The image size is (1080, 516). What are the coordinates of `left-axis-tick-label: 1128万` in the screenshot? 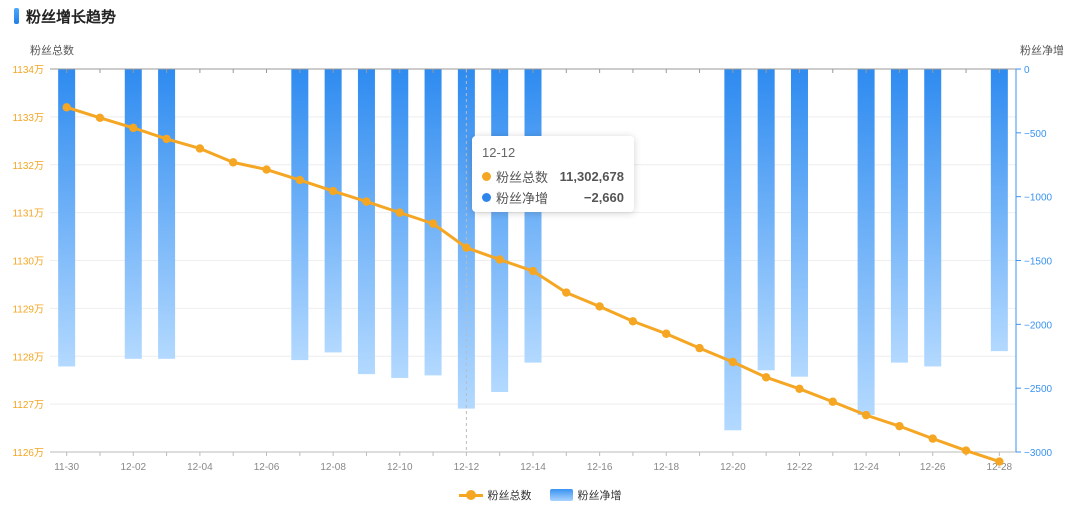 It's located at (28, 357).